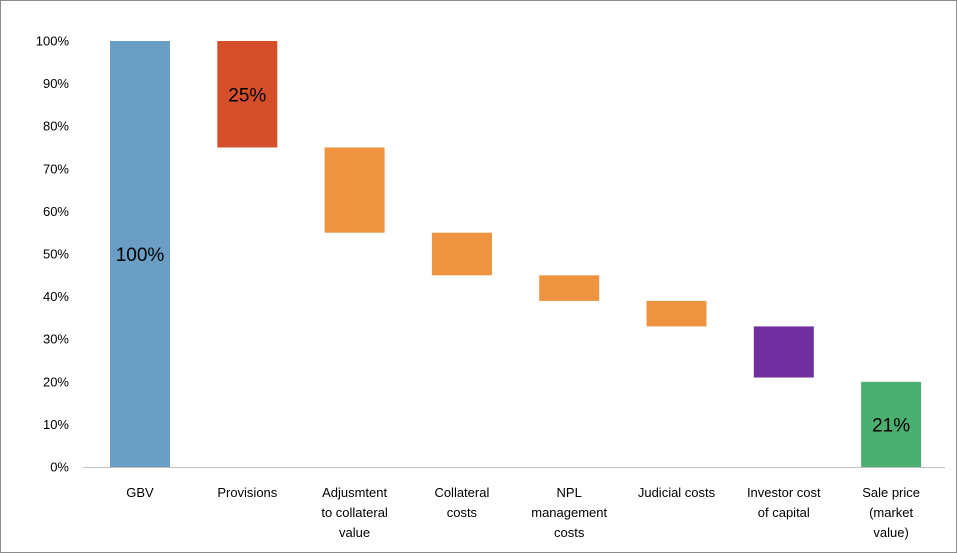 Image resolution: width=957 pixels, height=553 pixels. What do you see at coordinates (59, 467) in the screenshot?
I see `y-tick-label: 0%` at bounding box center [59, 467].